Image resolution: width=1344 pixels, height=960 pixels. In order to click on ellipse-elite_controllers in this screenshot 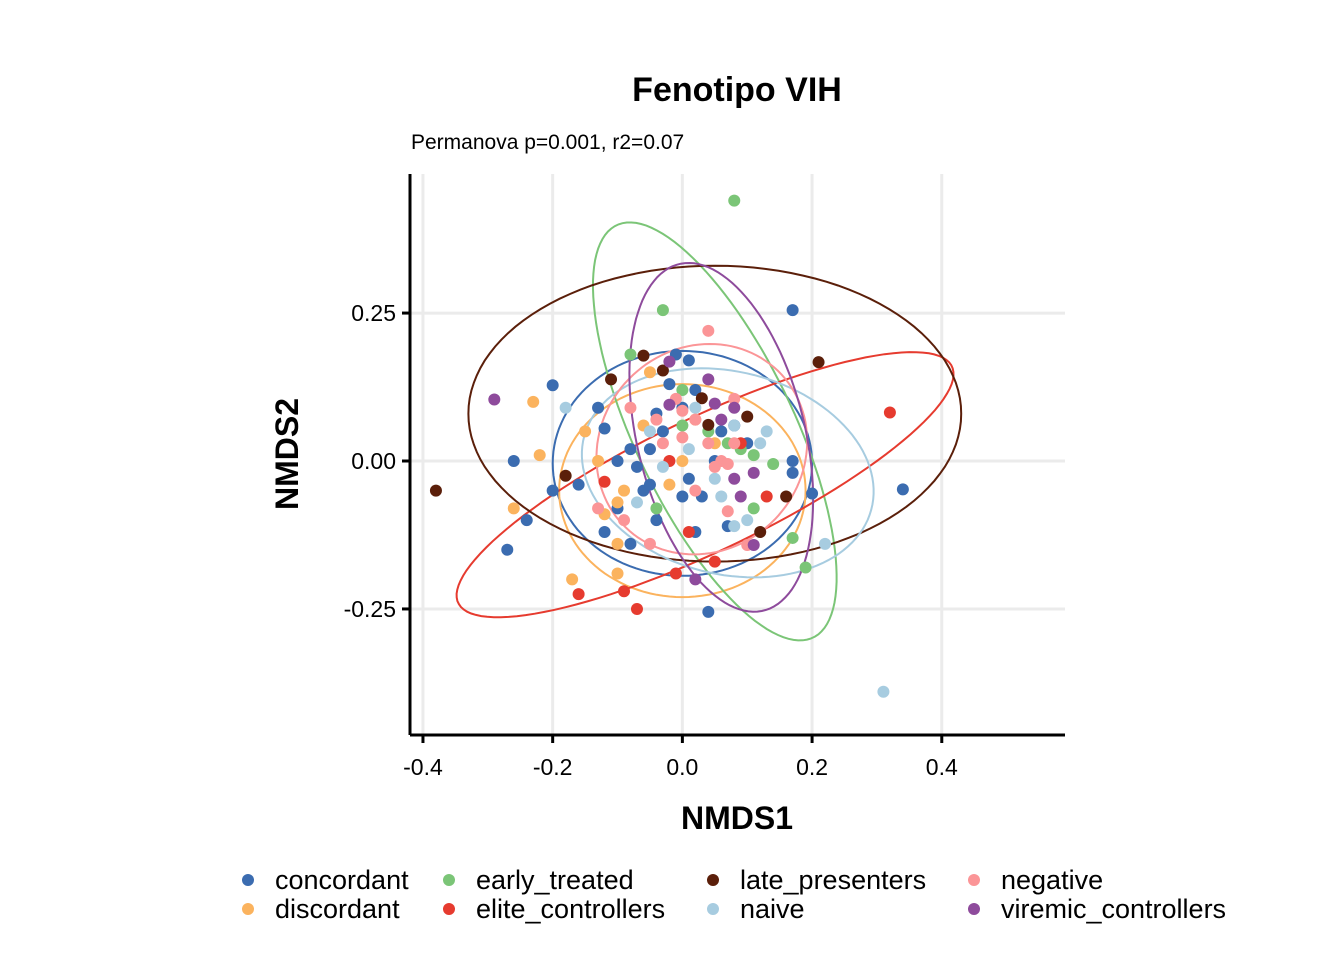, I will do `click(705, 485)`.